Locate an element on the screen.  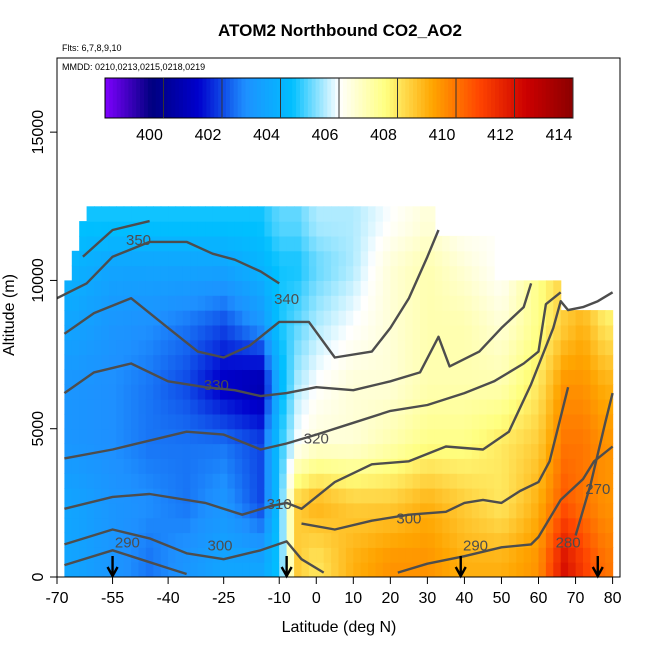
latitude-arrow-head is located at coordinates (460, 572).